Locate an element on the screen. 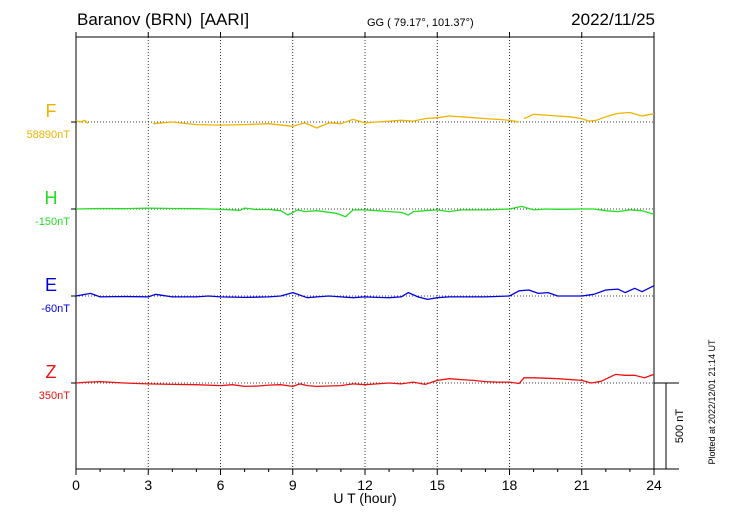 Image resolution: width=730 pixels, height=520 pixels. series-h-baseline-label: -150nT is located at coordinates (52, 222).